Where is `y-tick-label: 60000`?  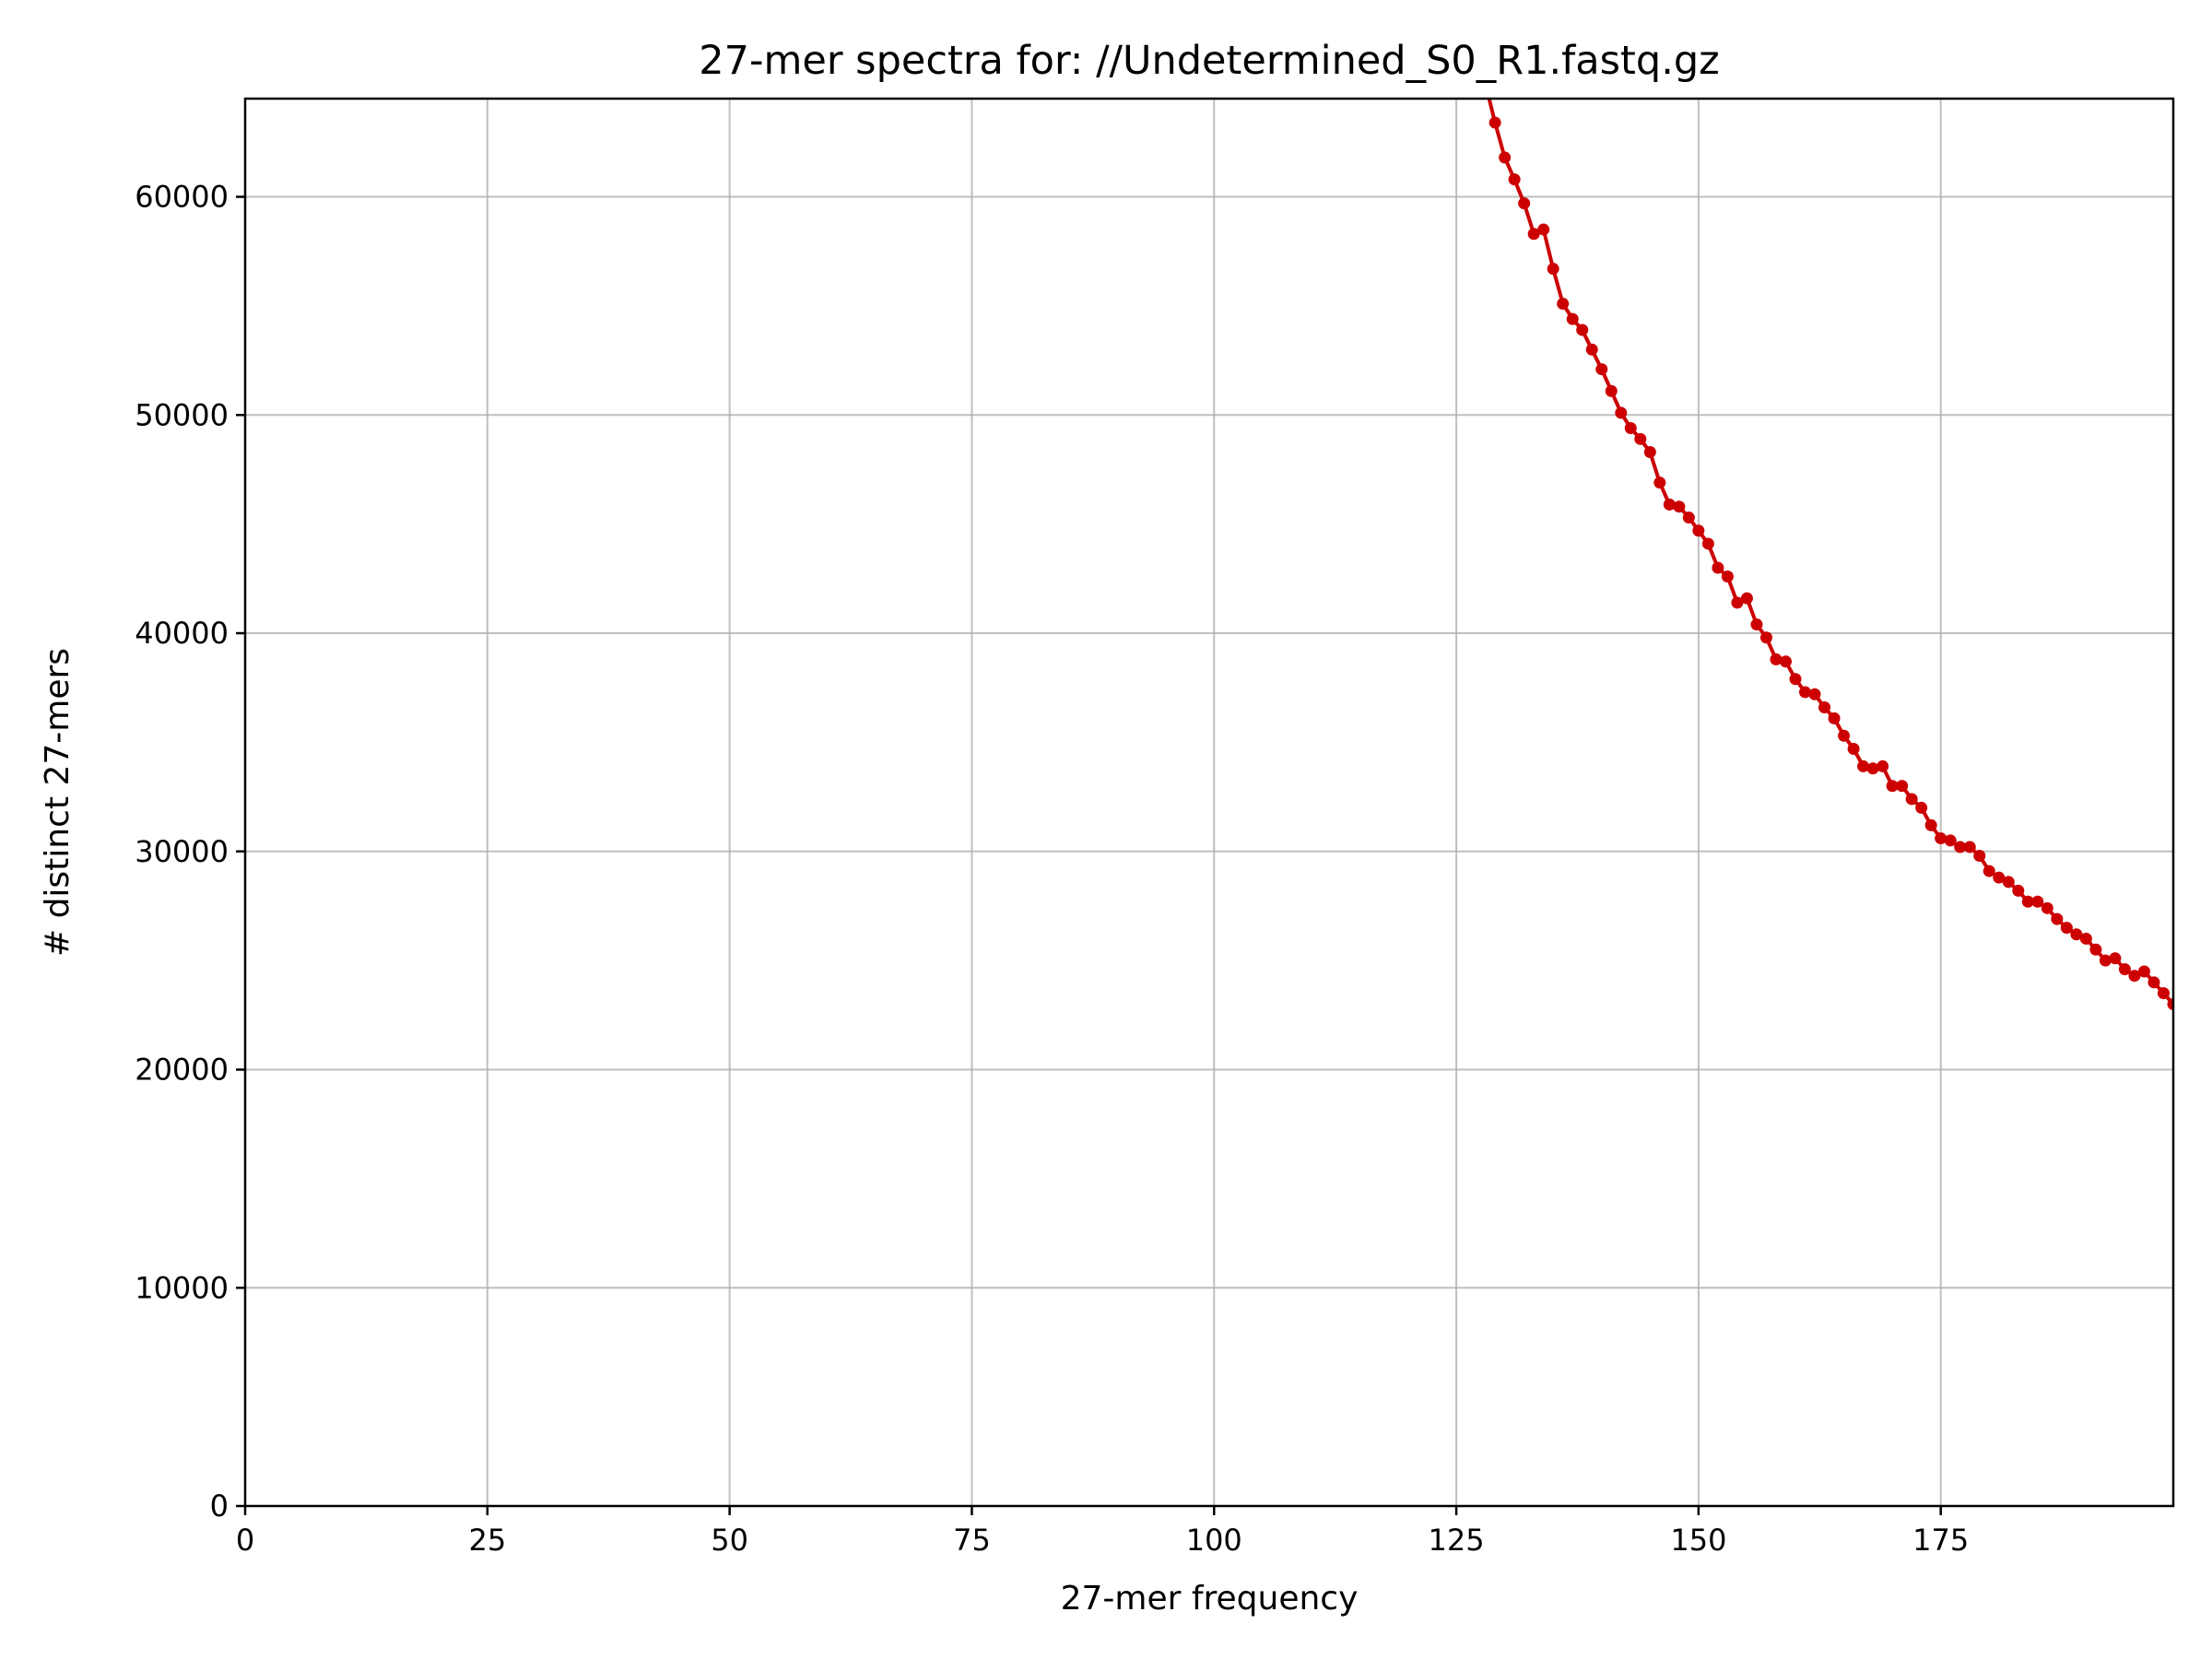
y-tick-label: 60000 is located at coordinates (182, 197).